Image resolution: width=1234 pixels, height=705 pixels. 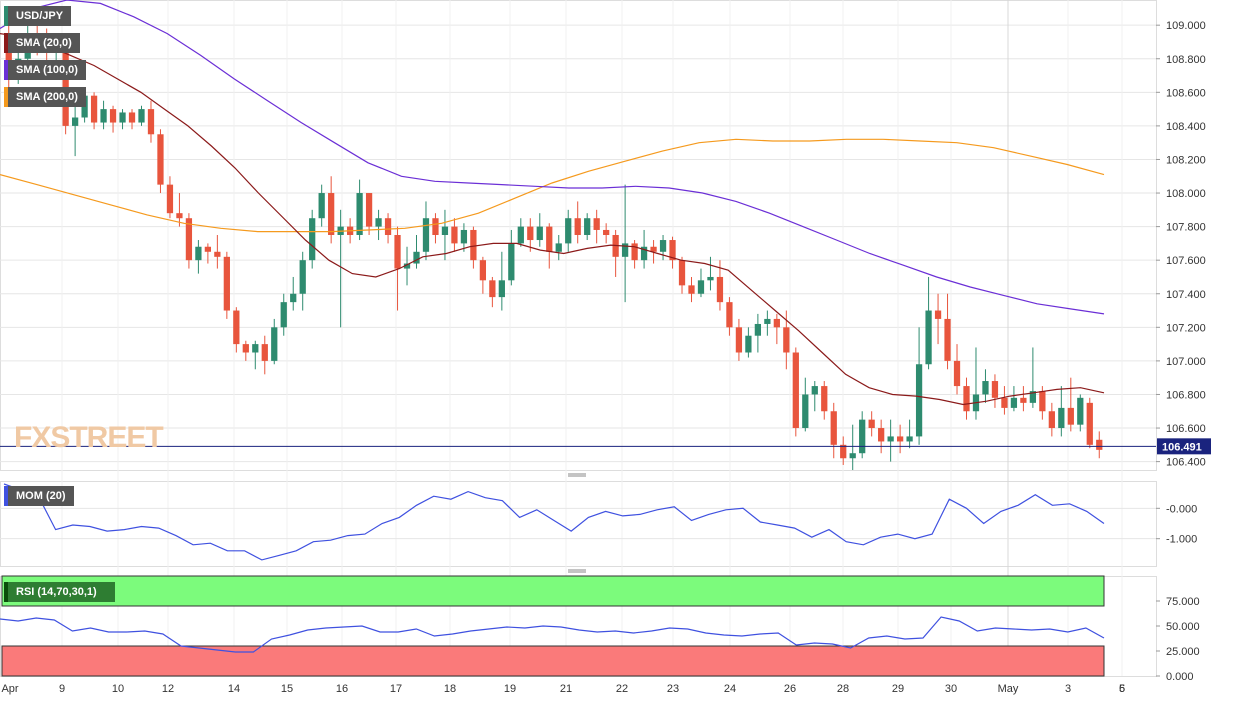 I want to click on rsi-line, so click(x=552, y=634).